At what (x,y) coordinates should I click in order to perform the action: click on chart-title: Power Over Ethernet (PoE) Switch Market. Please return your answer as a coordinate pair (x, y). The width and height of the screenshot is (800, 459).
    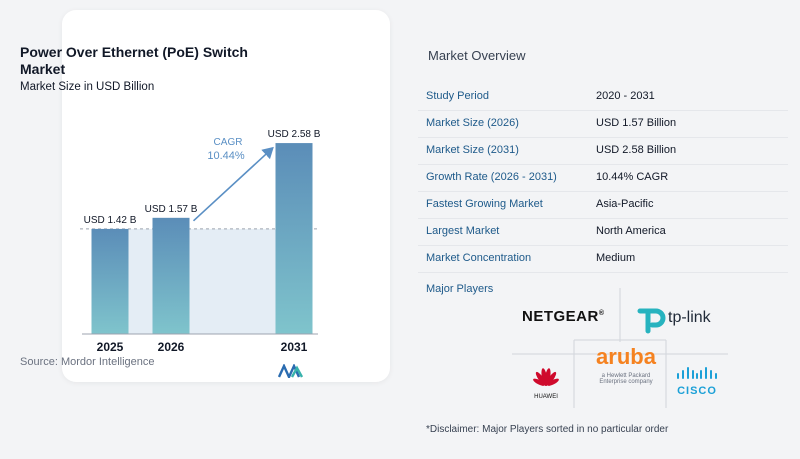
    Looking at the image, I should click on (134, 60).